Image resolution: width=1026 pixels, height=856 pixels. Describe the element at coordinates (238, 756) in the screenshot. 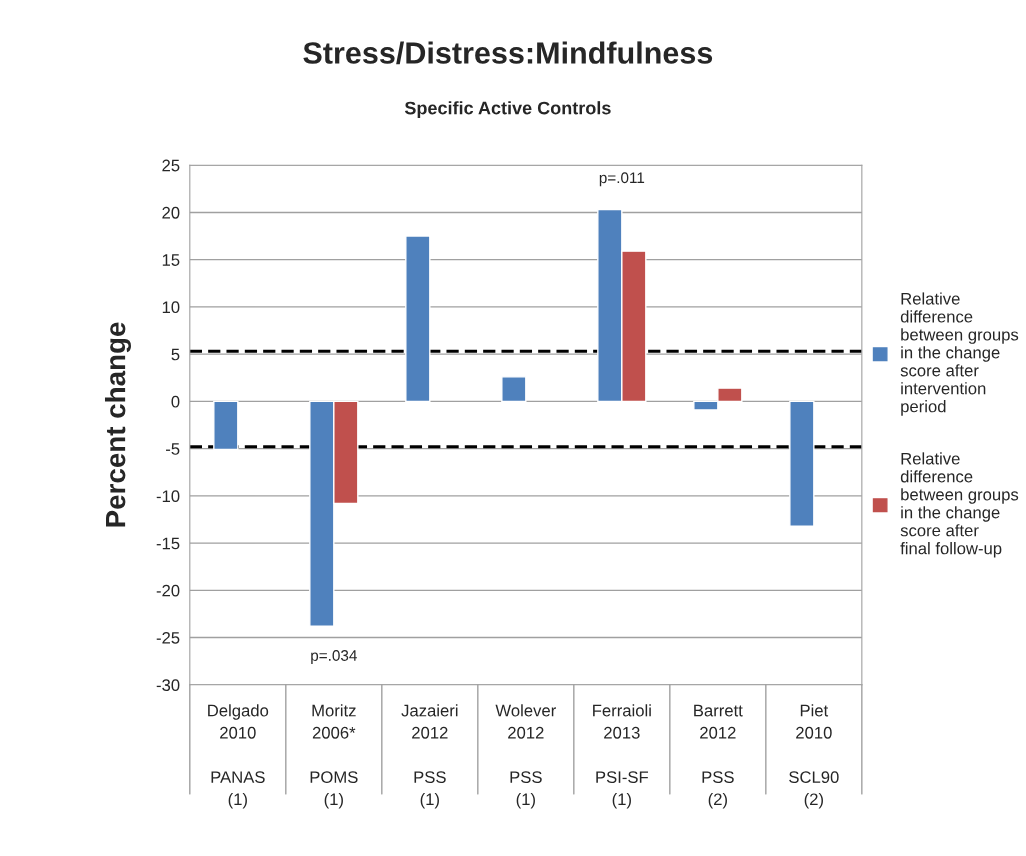

I see `category-label: Delgado 2010 PANAS (1)` at that location.